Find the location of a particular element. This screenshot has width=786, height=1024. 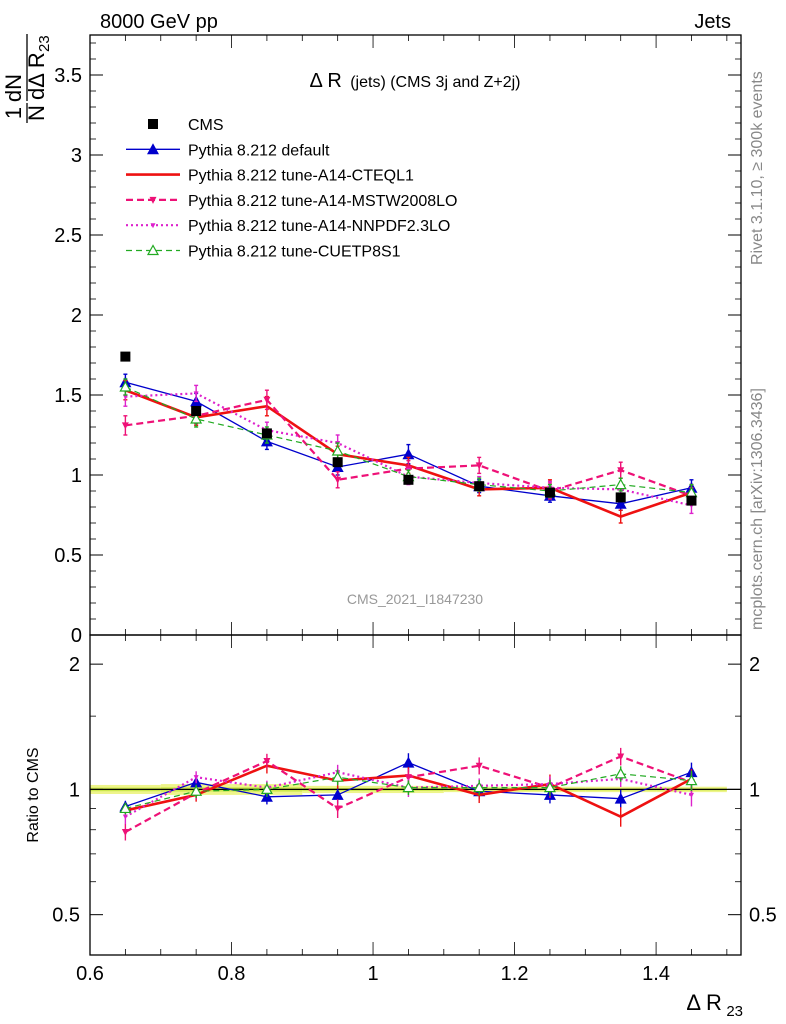

rivet-label: Rivet 3.1.10, ≥ 300k events is located at coordinates (757, 168).